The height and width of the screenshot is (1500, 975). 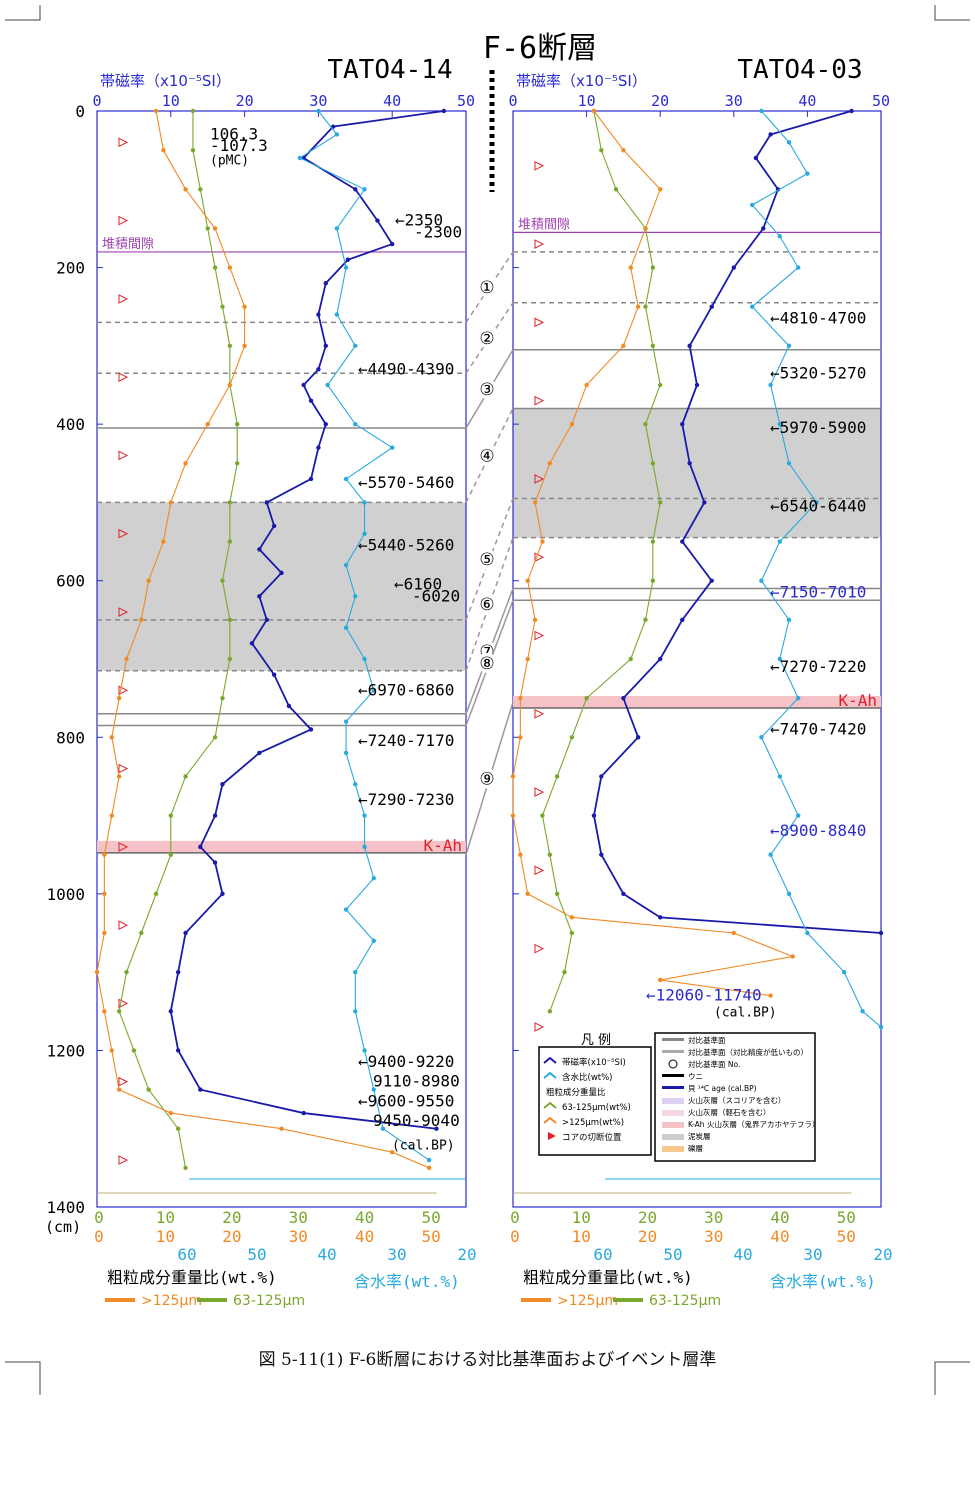 I want to click on coarse63-tick-label: 50, so click(x=430, y=1217).